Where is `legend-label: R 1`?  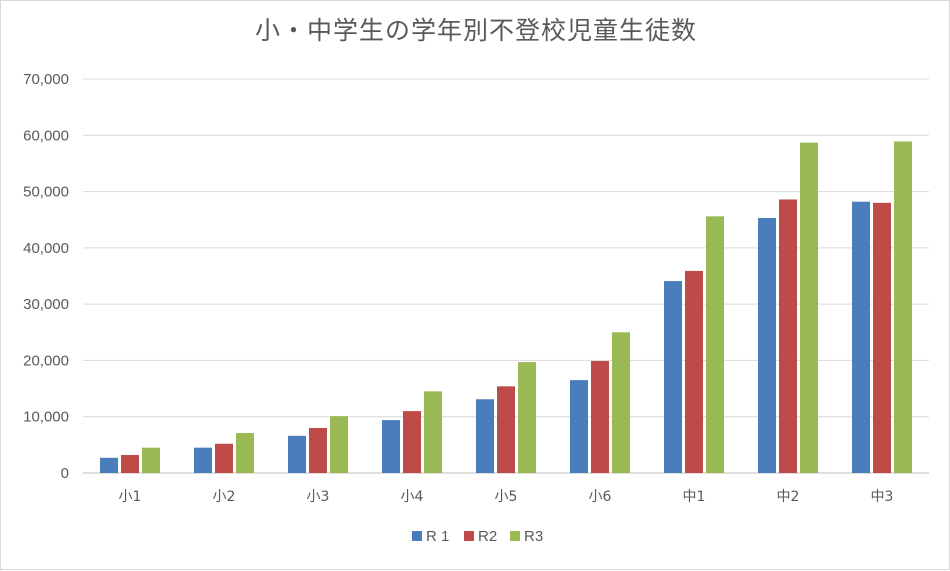
legend-label: R 1 is located at coordinates (437, 536).